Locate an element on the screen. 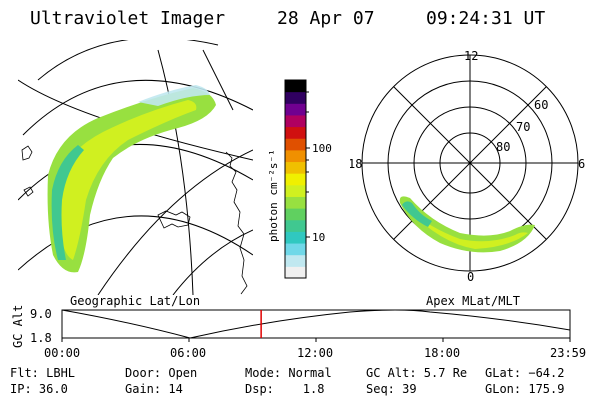 The width and height of the screenshot is (600, 400). instrument-title: Ultraviolet Imager is located at coordinates (128, 18).